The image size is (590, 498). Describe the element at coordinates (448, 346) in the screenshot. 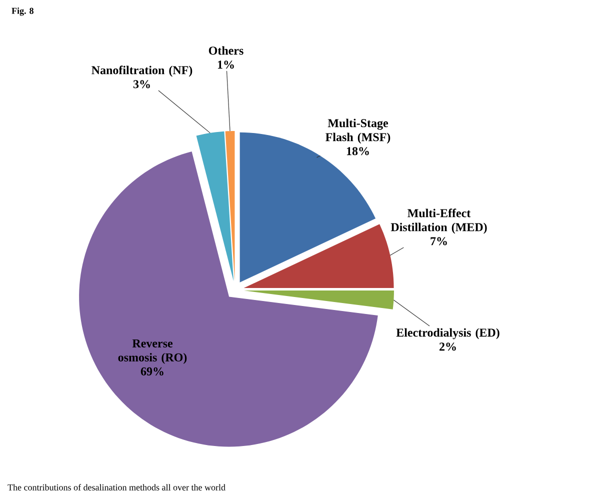

I see `data-label: 2%` at that location.